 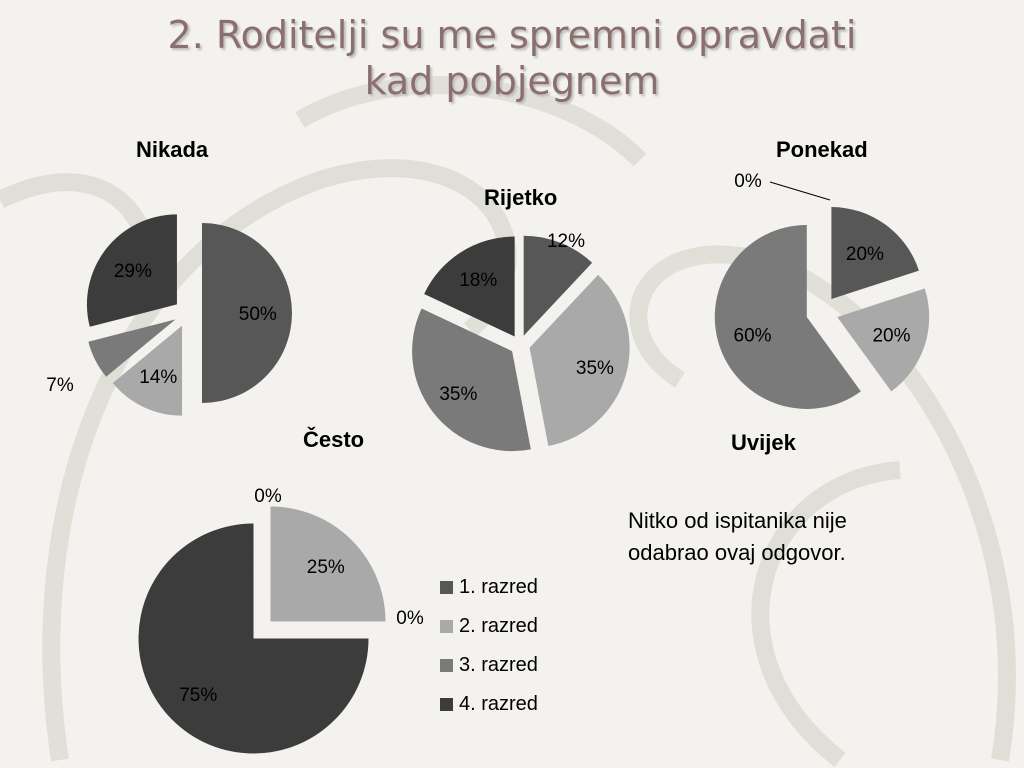 I want to click on legend-label: 1. razred, so click(x=498, y=587).